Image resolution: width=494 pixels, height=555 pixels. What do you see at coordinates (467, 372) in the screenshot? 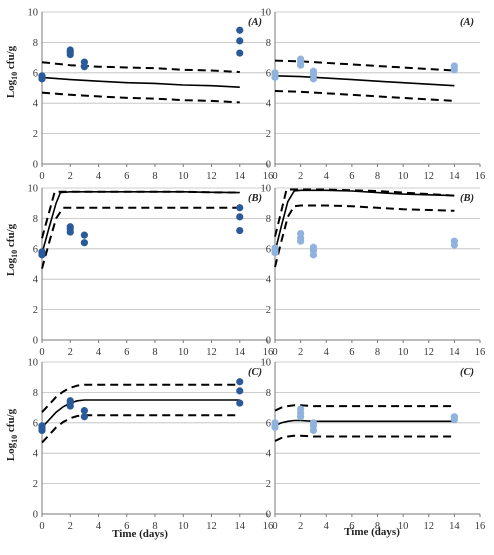
I see `panel-6-label: (C)` at bounding box center [467, 372].